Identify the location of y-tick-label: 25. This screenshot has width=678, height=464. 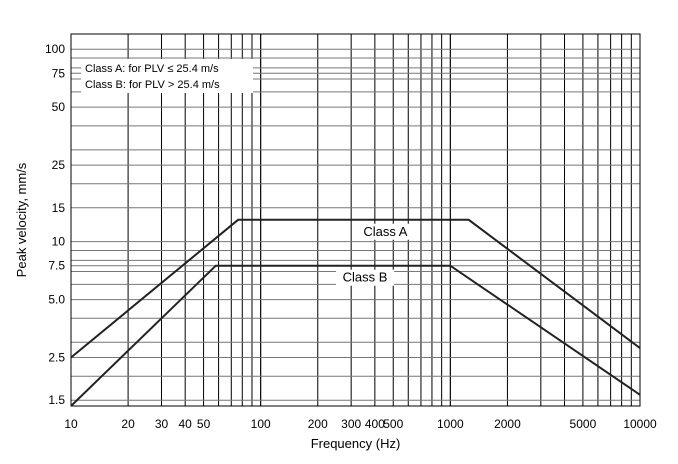
(59, 165).